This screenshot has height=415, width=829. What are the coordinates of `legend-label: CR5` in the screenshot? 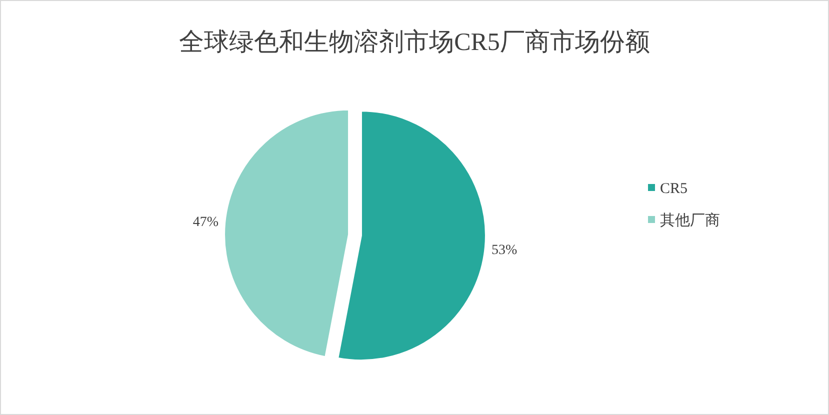 It's located at (674, 189).